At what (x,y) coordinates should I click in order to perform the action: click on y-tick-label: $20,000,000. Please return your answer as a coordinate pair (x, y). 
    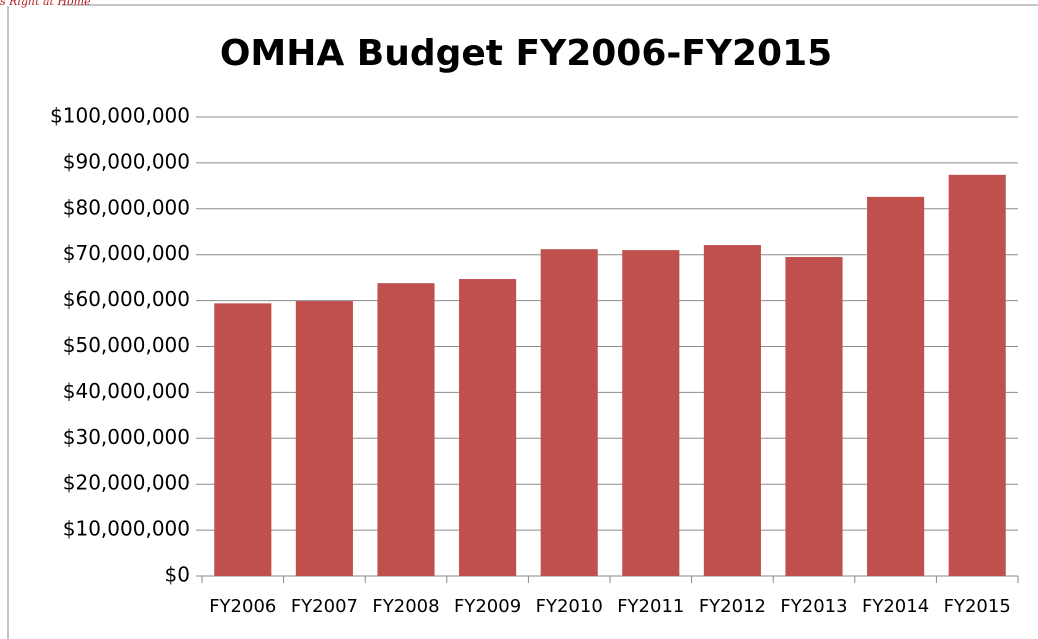
    Looking at the image, I should click on (126, 483).